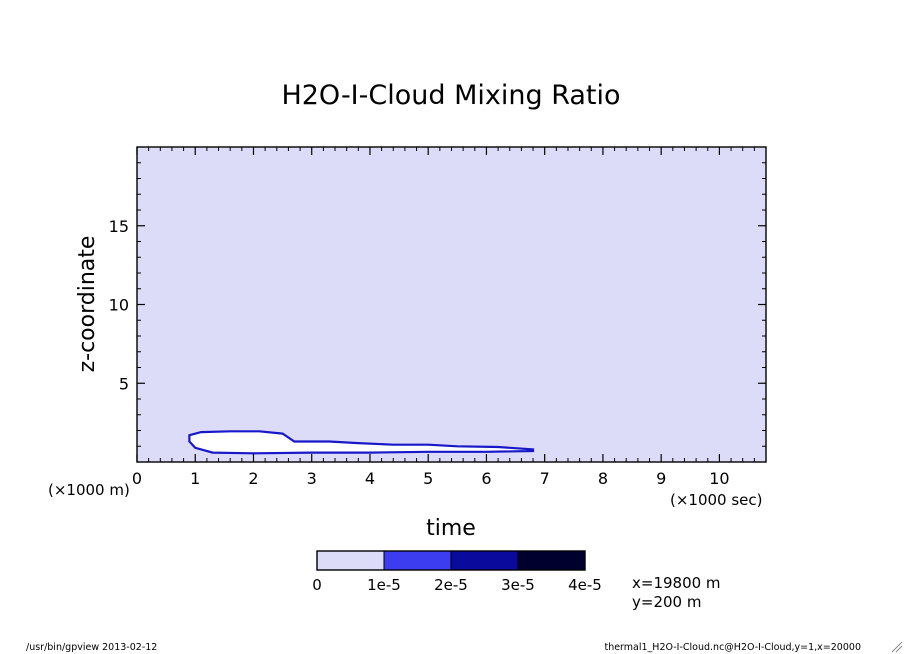  Describe the element at coordinates (91, 647) in the screenshot. I see `footer-left: /usr/bin/gpview 2013-02-12` at that location.